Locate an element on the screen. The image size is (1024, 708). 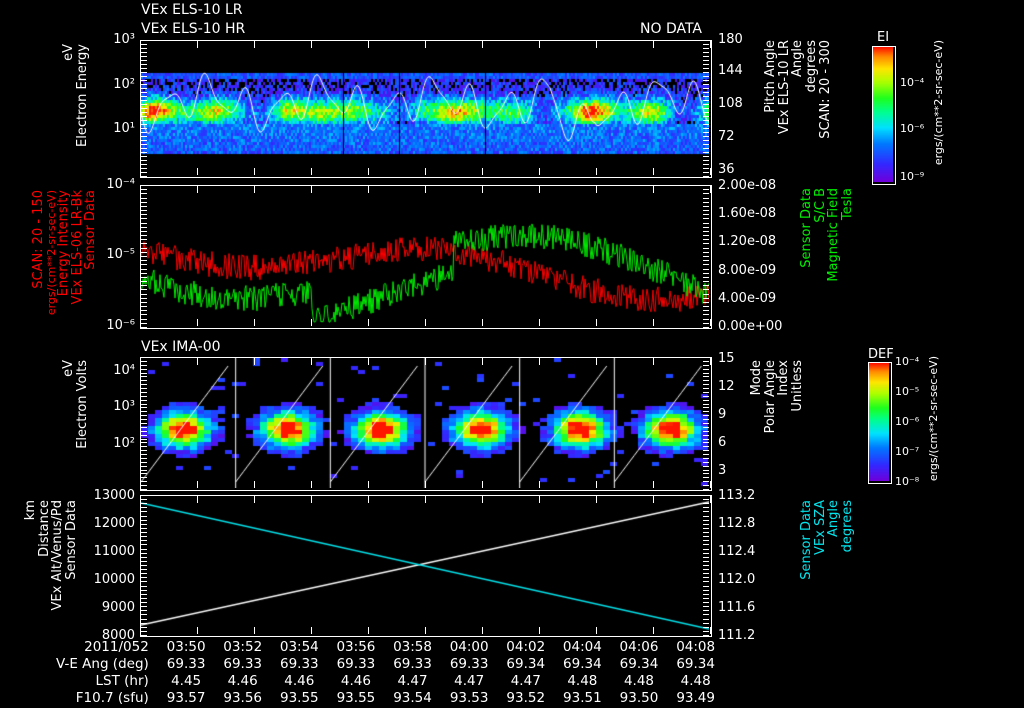
panel-els10-ytick-0: 10³ is located at coordinates (124, 39).